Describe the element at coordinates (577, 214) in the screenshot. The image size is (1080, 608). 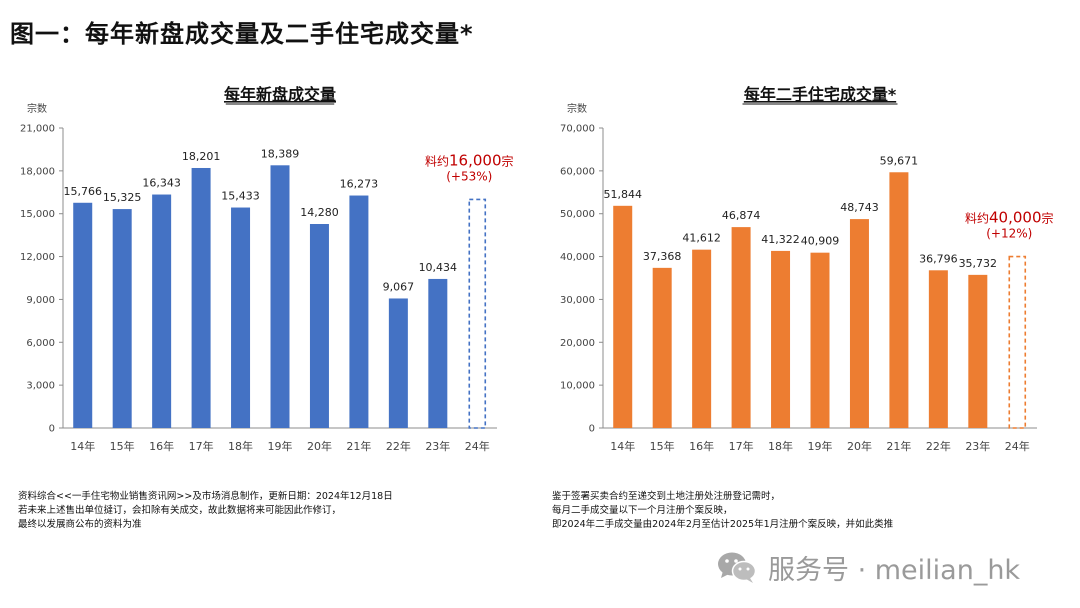
I see `y-tick-label: 50,000` at that location.